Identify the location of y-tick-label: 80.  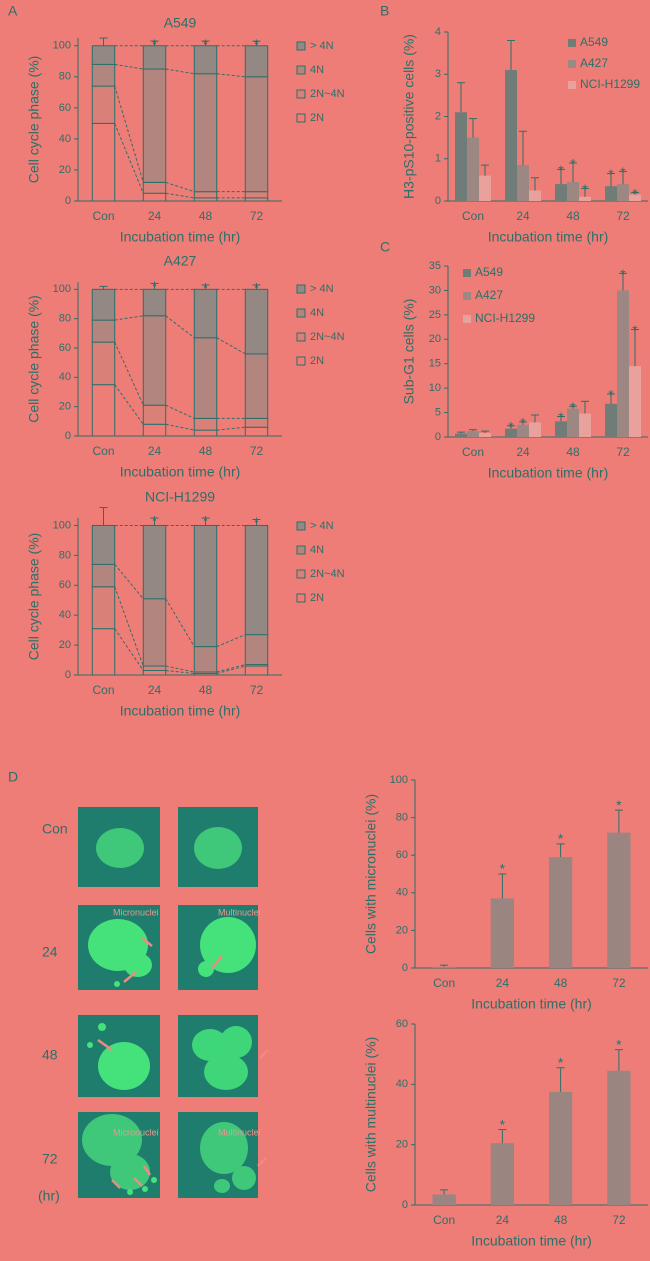
(65, 77).